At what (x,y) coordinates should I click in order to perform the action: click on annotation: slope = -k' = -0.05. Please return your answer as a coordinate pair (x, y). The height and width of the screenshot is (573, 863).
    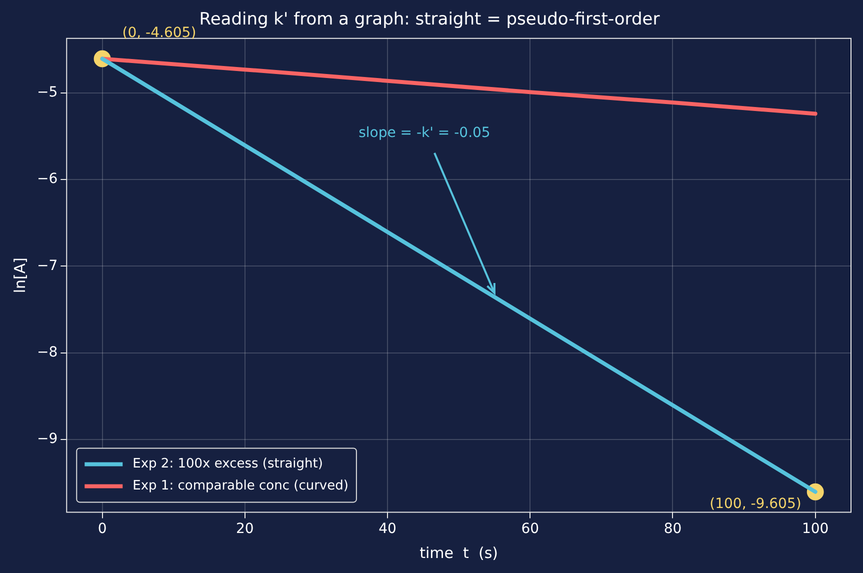
    Looking at the image, I should click on (424, 132).